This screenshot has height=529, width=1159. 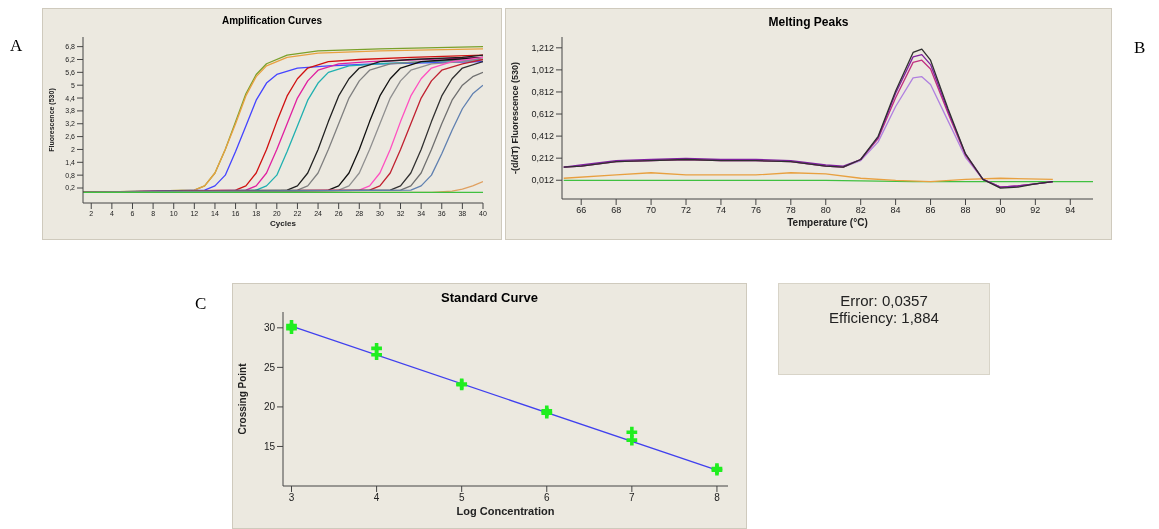 I want to click on chart-title: Amplification Curves, so click(x=272, y=21).